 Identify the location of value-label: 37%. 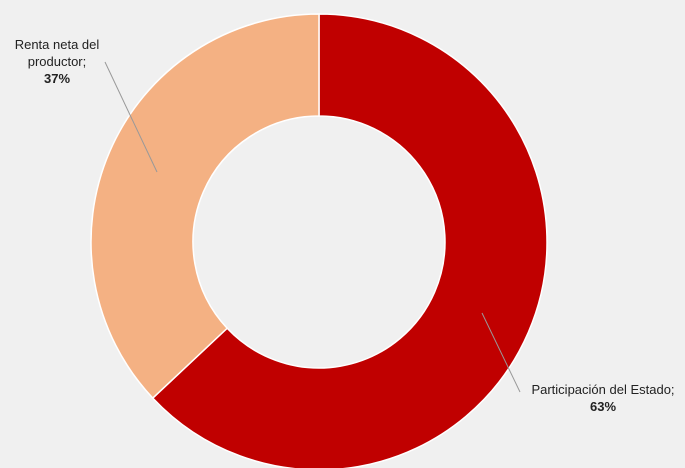
(57, 78).